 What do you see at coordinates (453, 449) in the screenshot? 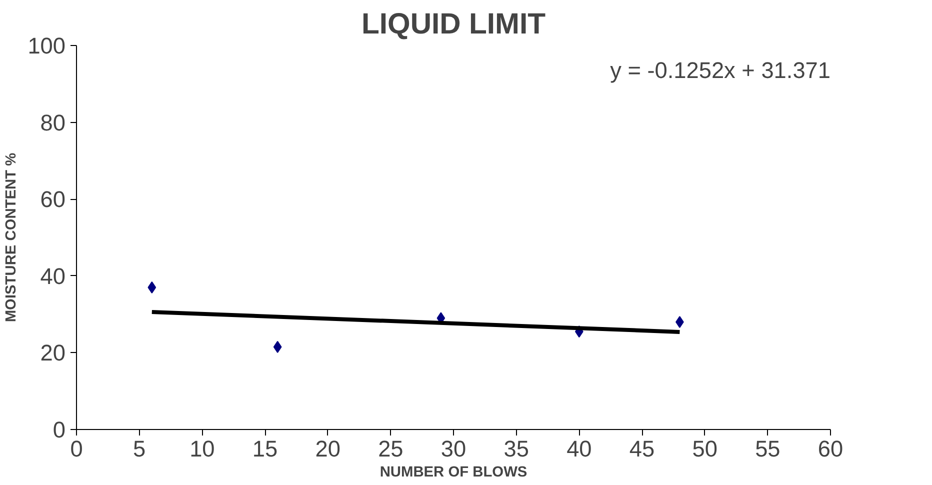
I see `x-tick-label: 30` at bounding box center [453, 449].